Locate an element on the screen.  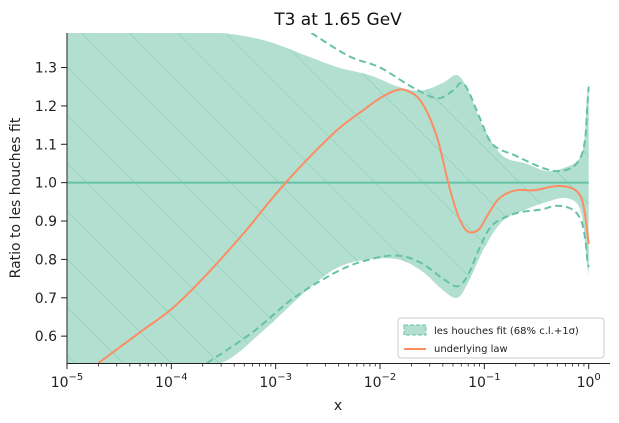
fit-dashed-upper-bound is located at coordinates (450, 103).